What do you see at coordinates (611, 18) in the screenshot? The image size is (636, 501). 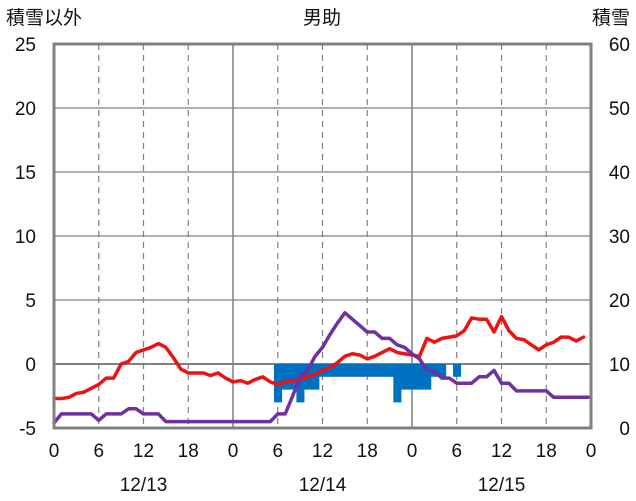 I see `right-axis-title: 積雪` at bounding box center [611, 18].